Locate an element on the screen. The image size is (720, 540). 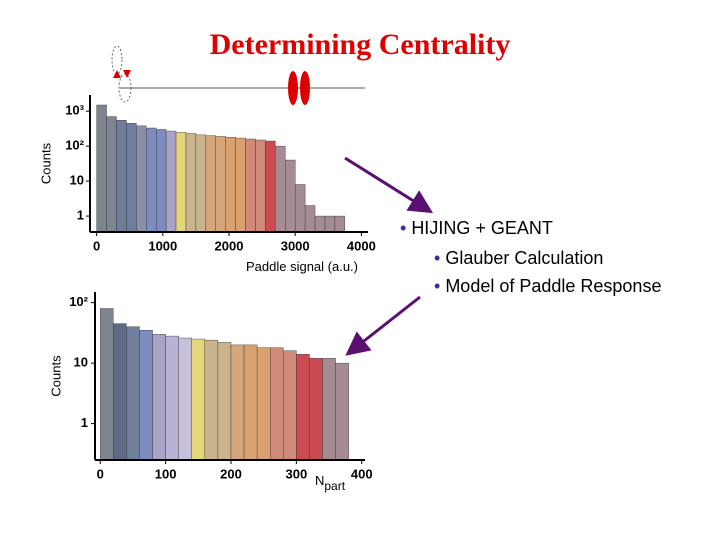
x-axis-label-main: N is located at coordinates (319, 480).